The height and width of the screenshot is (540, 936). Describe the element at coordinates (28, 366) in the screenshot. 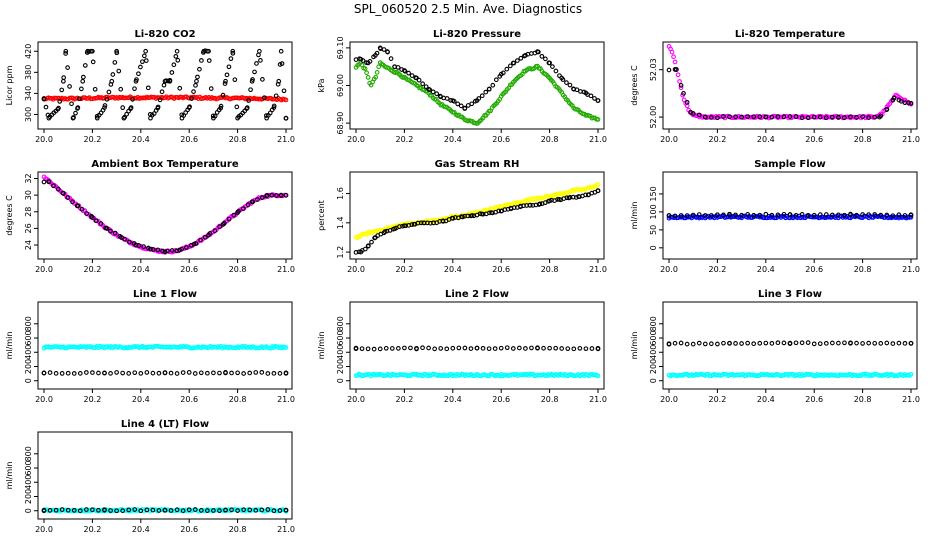

I see `y-tick-label: 200` at that location.